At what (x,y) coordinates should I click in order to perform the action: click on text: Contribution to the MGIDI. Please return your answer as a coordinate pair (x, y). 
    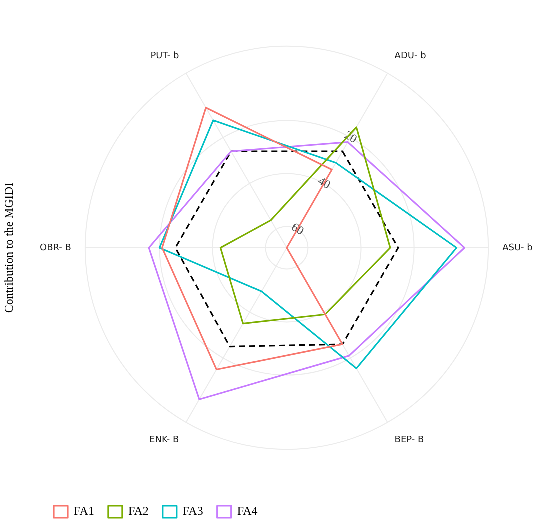
    Looking at the image, I should click on (9, 248).